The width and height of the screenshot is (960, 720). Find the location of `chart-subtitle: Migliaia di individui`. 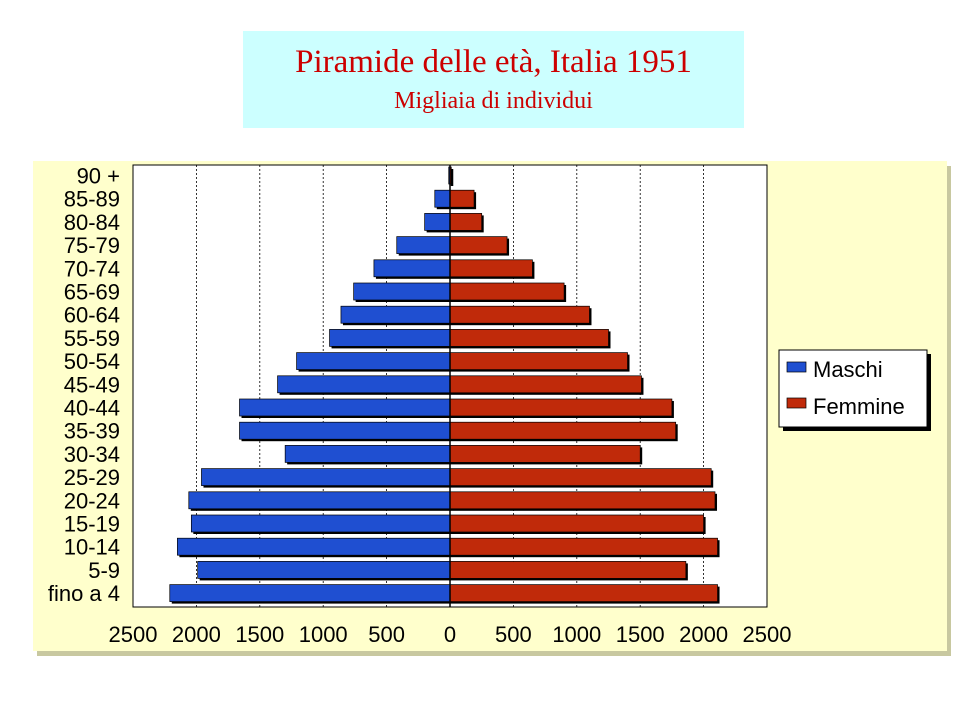

chart-subtitle: Migliaia di individui is located at coordinates (493, 101).